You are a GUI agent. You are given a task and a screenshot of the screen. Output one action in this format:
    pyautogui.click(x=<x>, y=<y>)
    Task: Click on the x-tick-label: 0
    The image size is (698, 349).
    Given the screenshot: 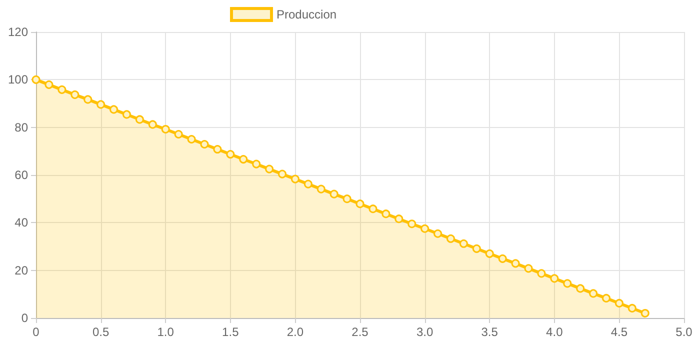 What is the action you would take?
    pyautogui.click(x=36, y=332)
    